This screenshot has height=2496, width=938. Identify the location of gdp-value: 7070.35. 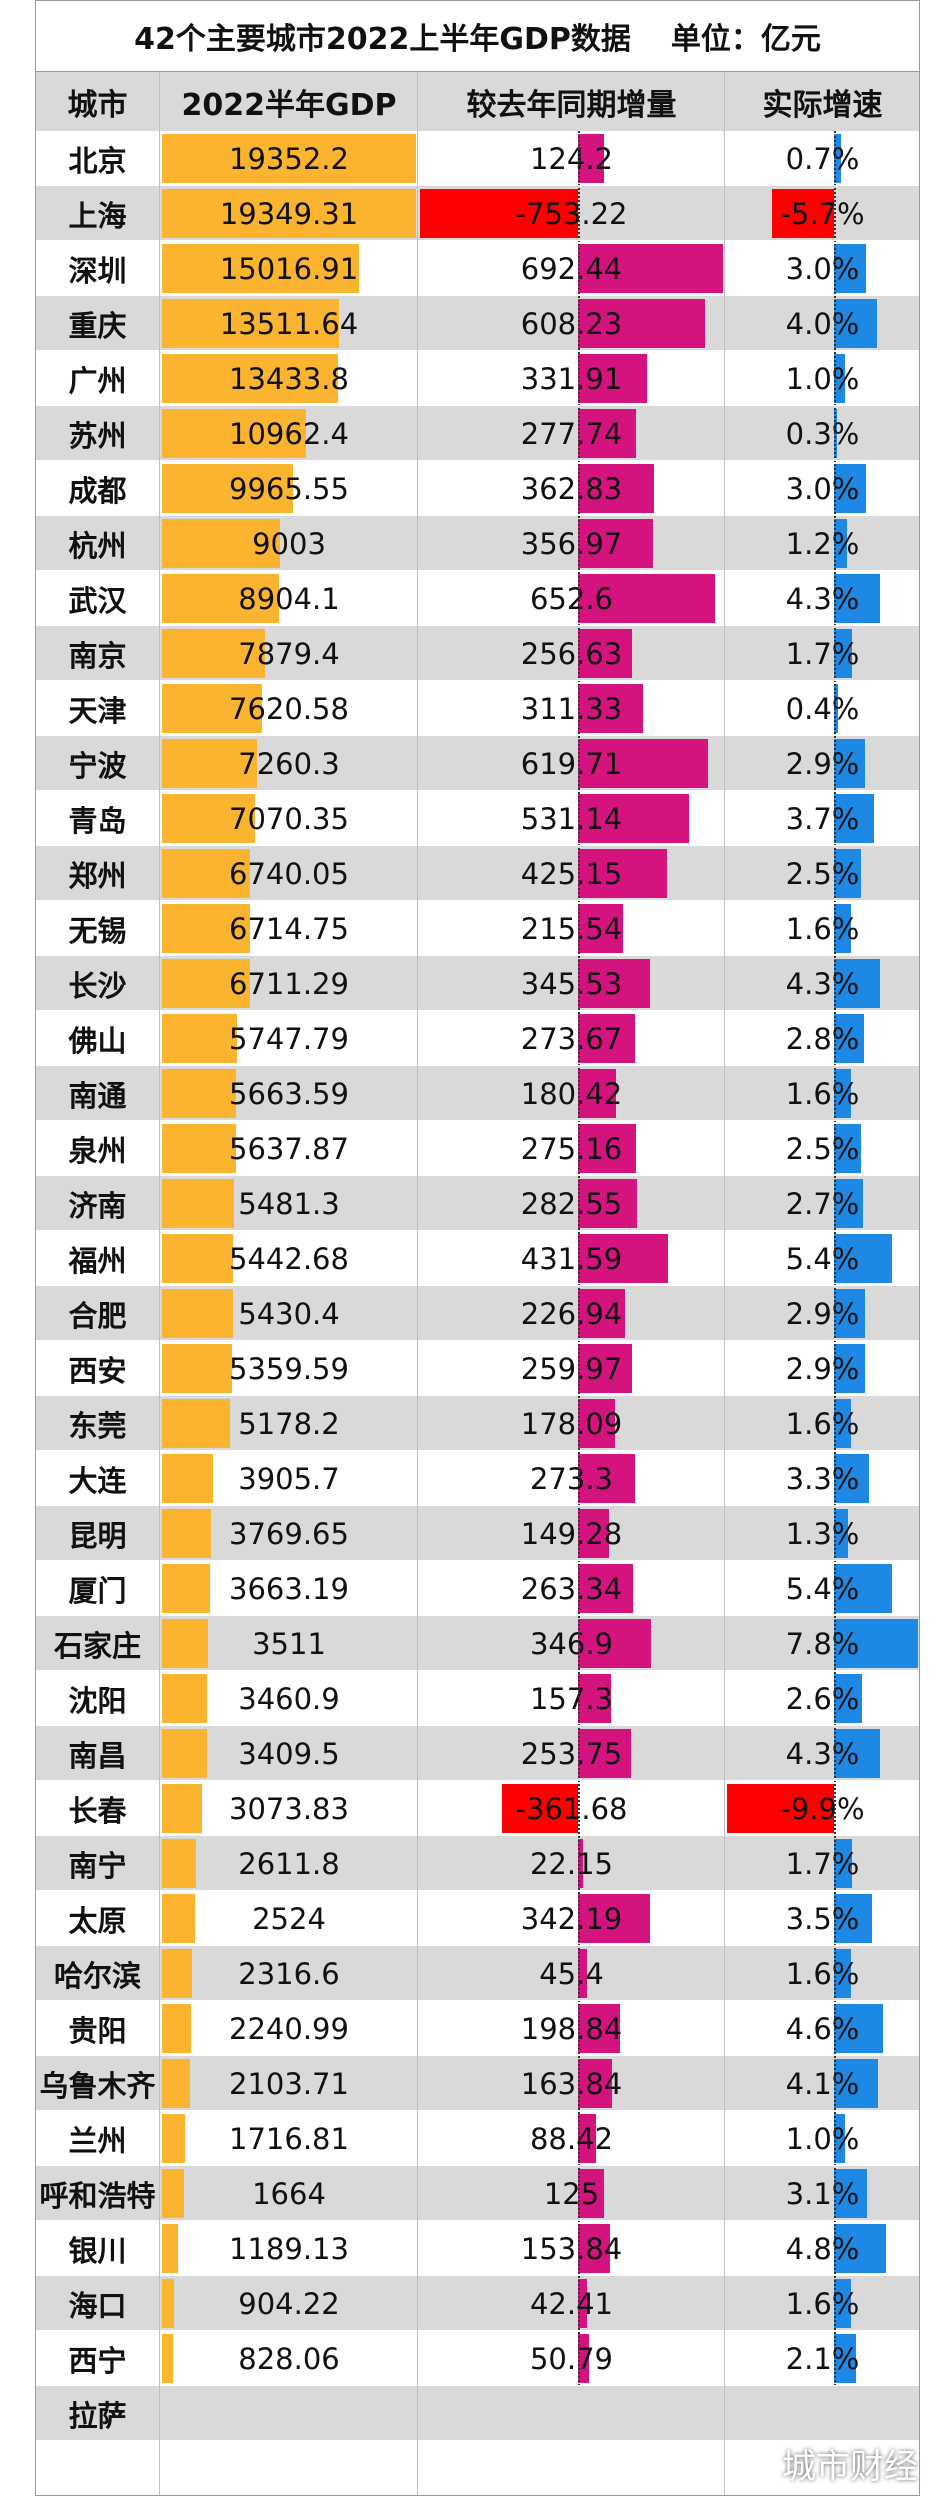
(289, 818).